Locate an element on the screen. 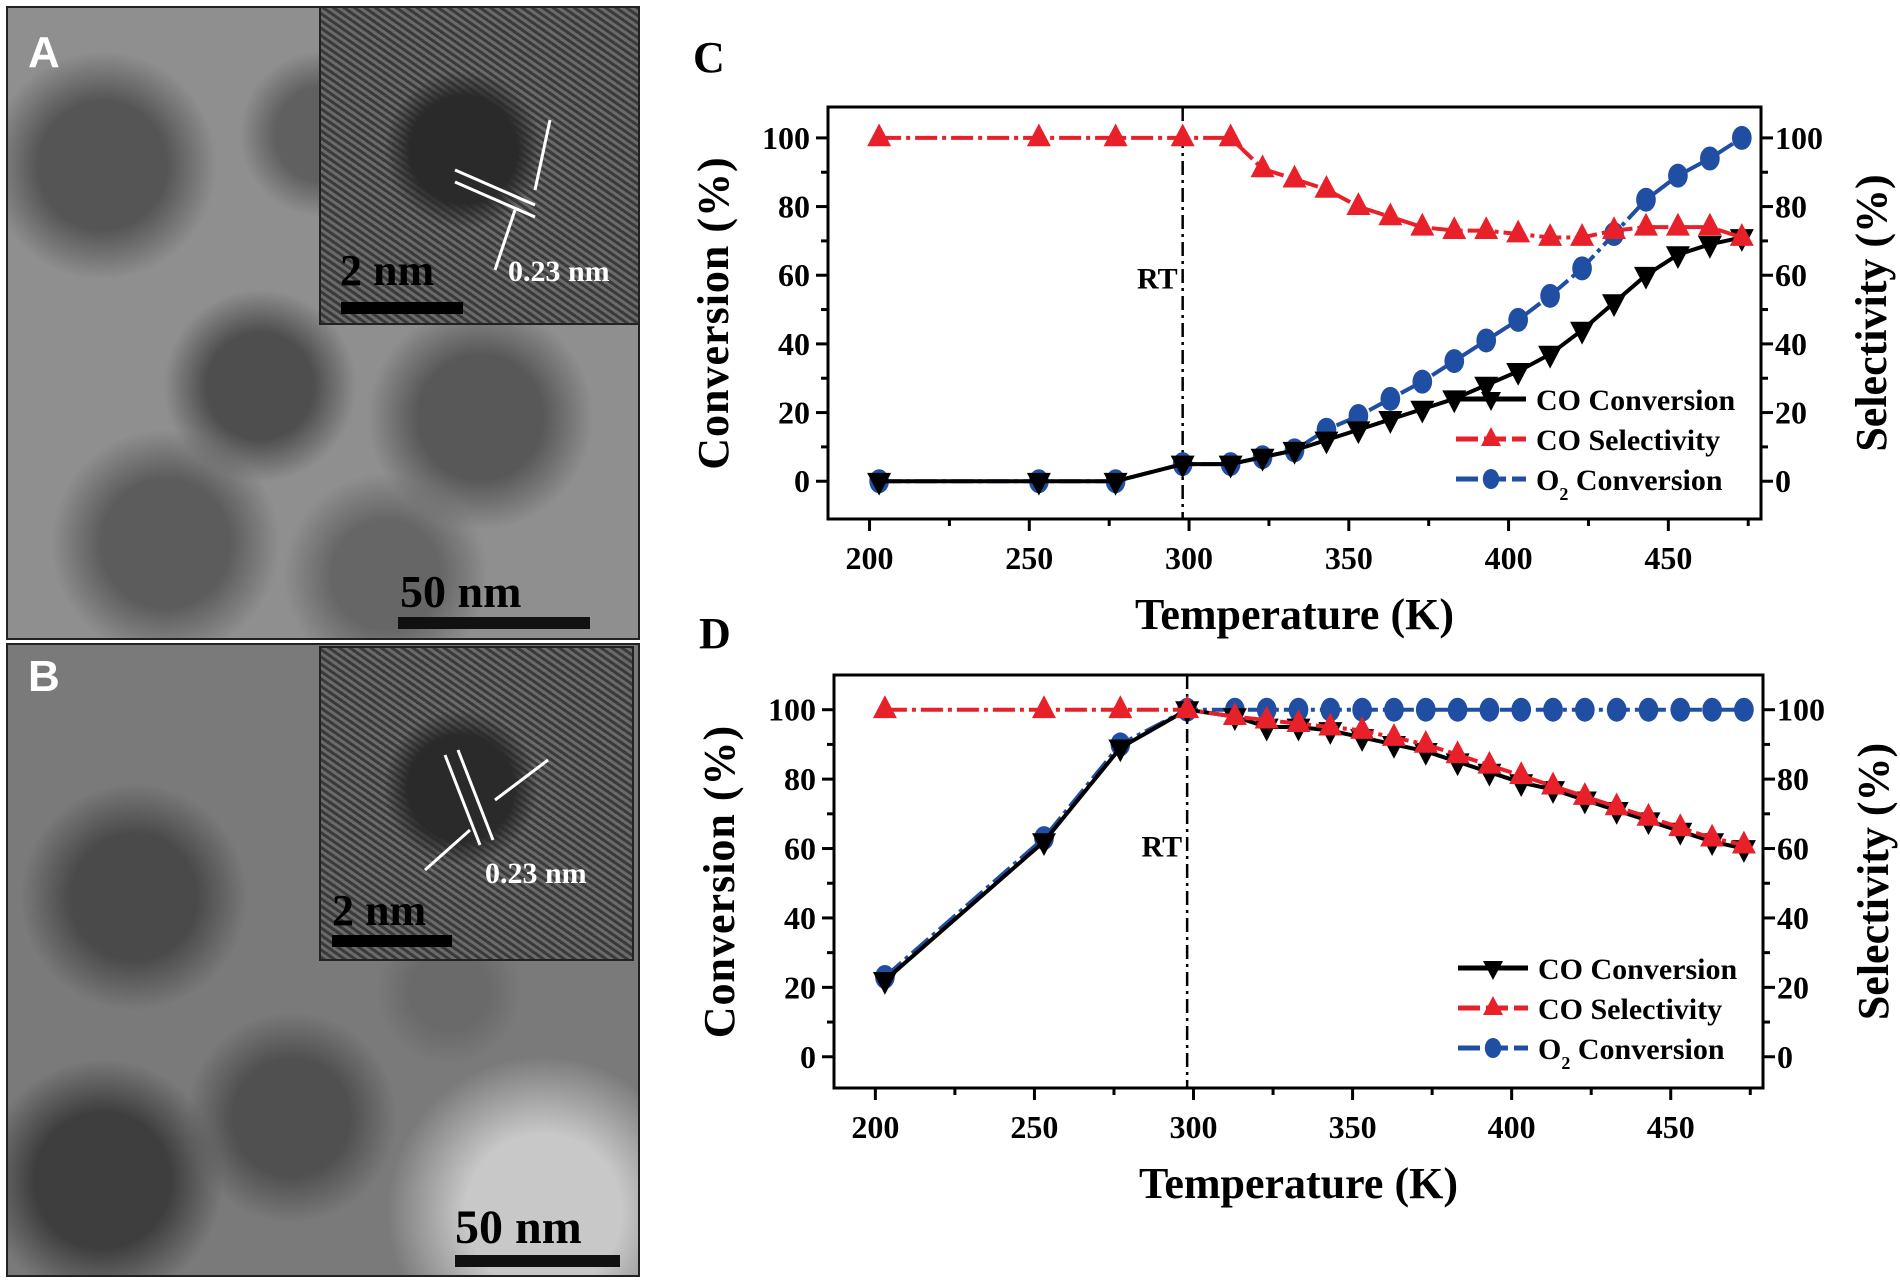  panel-label-d: D is located at coordinates (715, 633).